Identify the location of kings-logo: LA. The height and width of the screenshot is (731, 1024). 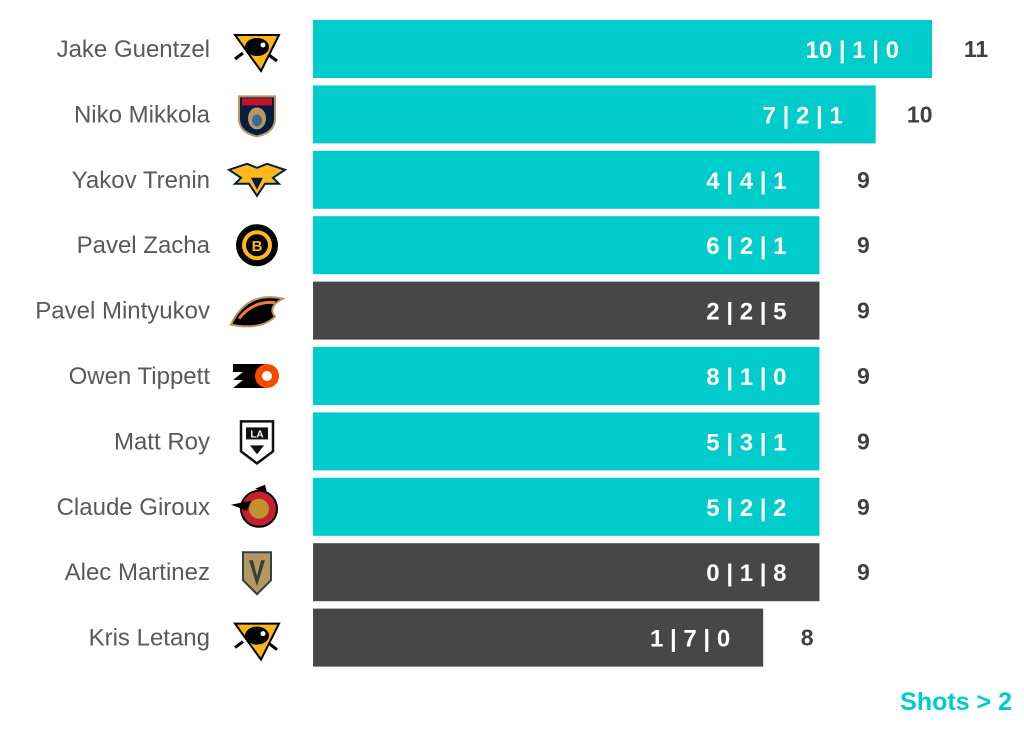
(257, 442).